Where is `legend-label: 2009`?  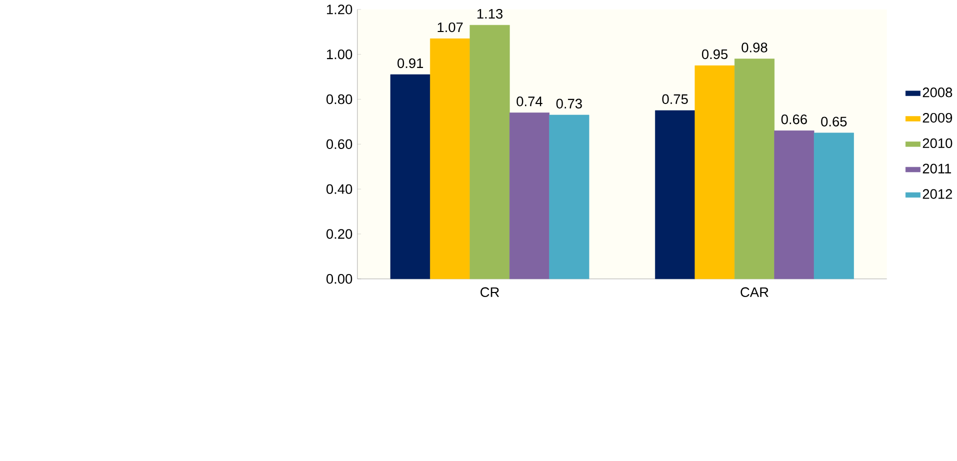 legend-label: 2009 is located at coordinates (937, 118).